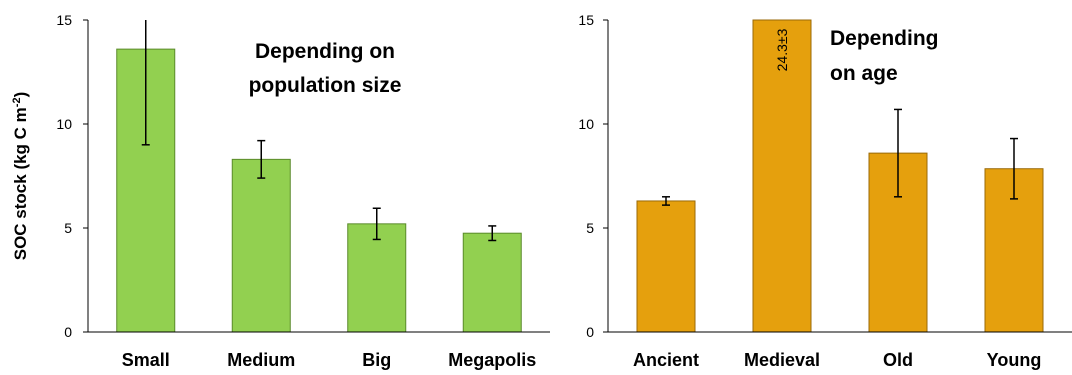 This screenshot has width=1072, height=375. I want to click on chart1-y-axis-label-text: SOC stock (kg C m, so click(20, 183).